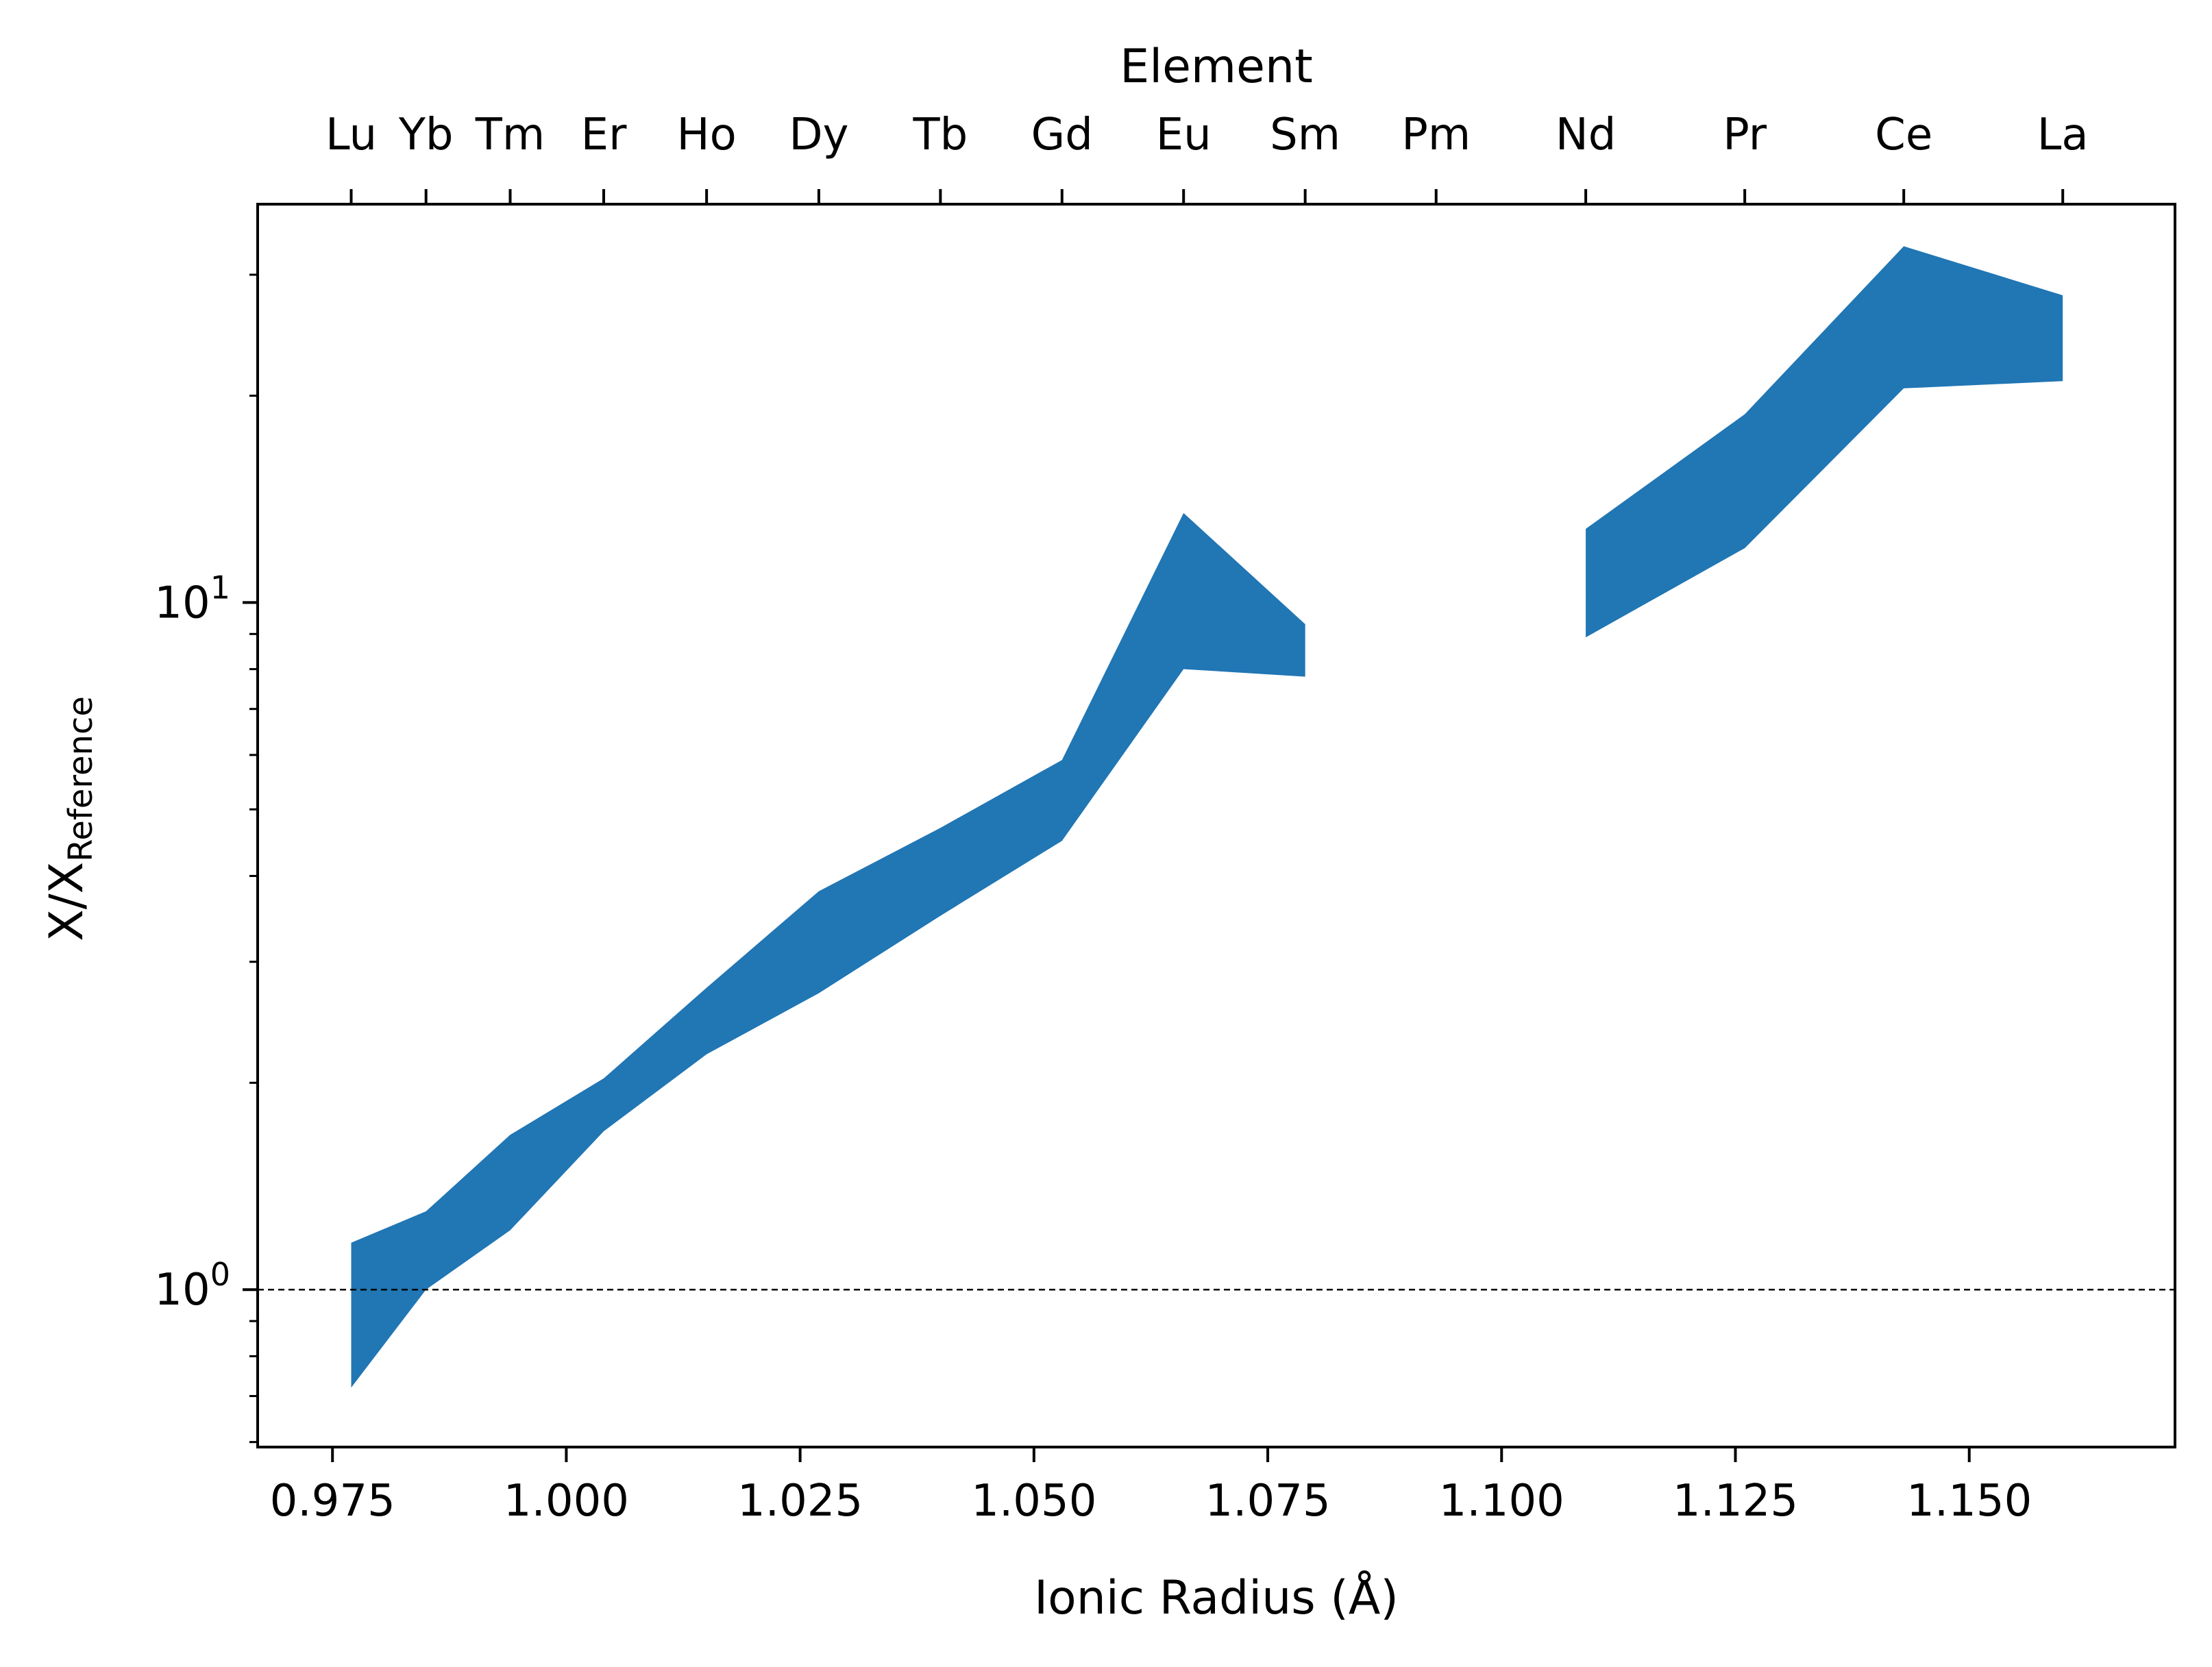 Image resolution: width=2212 pixels, height=1667 pixels. I want to click on y-axis-label: X/XReference, so click(70, 819).